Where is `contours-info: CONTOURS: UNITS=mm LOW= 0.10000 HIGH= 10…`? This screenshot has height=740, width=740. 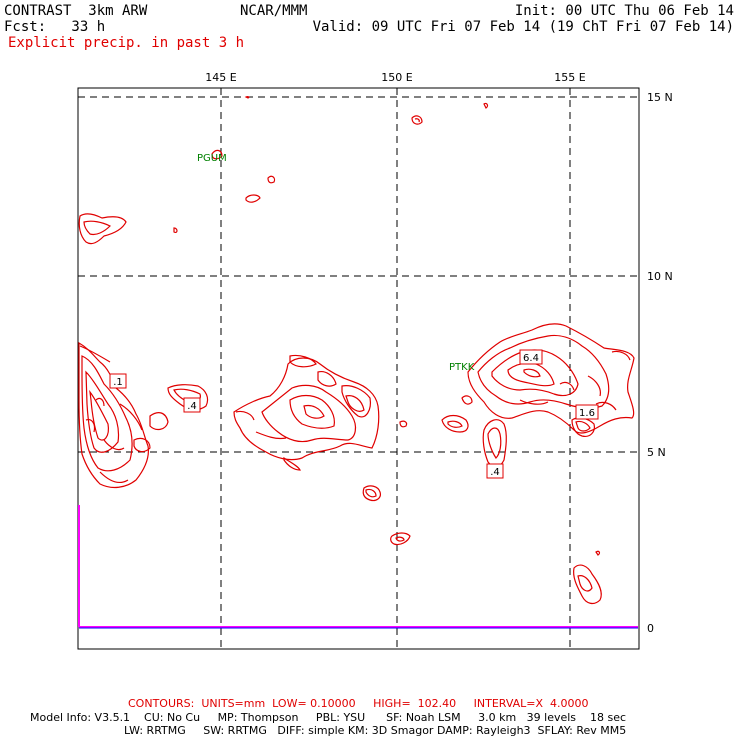
contours-info: CONTOURS: UNITS=mm LOW= 0.10000 HIGH= 10… is located at coordinates (358, 703).